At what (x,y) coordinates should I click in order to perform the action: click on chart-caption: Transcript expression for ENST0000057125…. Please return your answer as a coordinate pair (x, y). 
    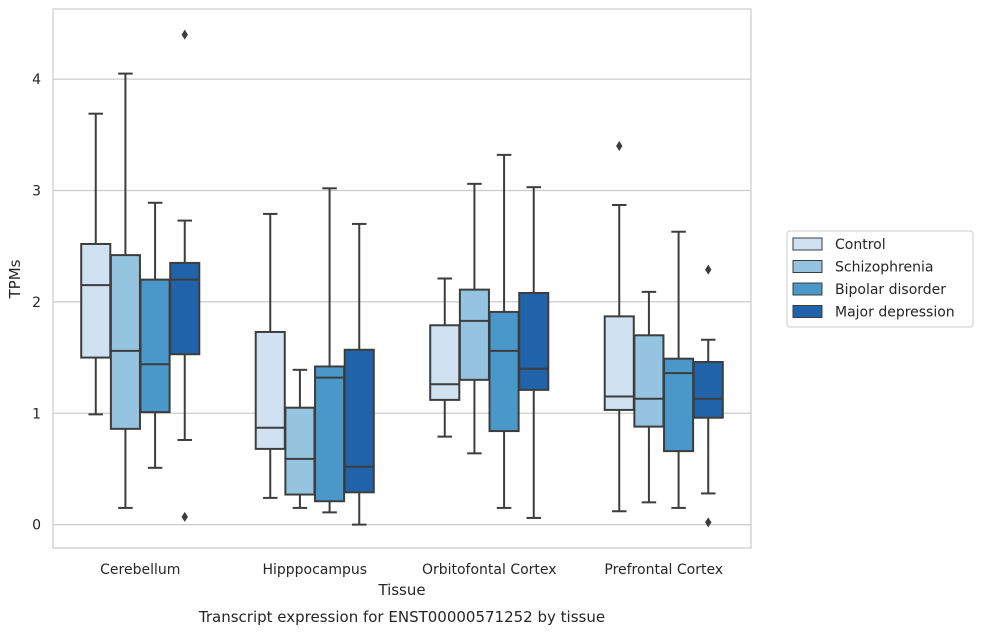
    Looking at the image, I should click on (401, 617).